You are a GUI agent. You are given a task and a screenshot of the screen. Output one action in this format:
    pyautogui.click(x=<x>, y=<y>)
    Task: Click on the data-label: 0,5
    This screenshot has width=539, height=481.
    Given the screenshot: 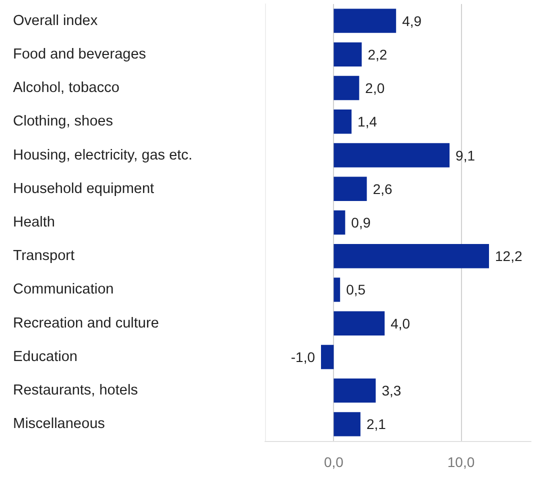 What is the action you would take?
    pyautogui.click(x=356, y=290)
    